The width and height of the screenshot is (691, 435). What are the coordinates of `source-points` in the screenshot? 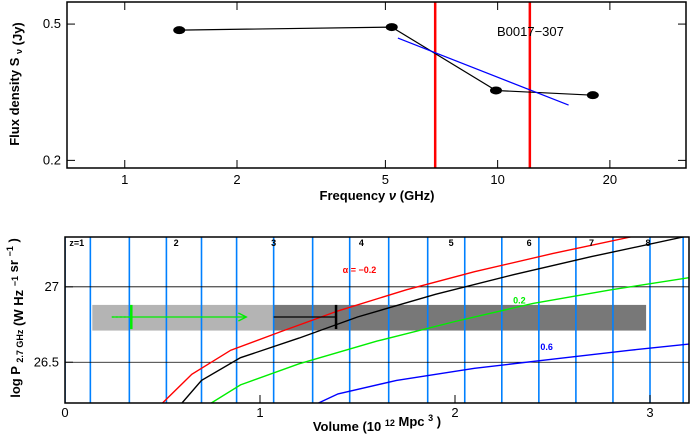 It's located at (224, 317).